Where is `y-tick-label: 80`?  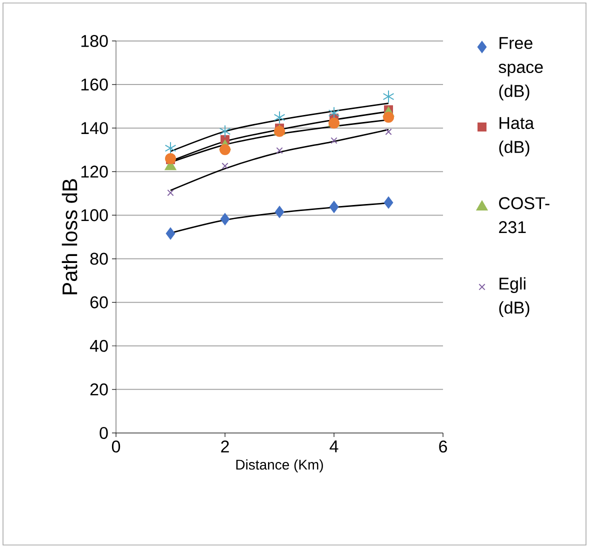
y-tick-label: 80 is located at coordinates (99, 258).